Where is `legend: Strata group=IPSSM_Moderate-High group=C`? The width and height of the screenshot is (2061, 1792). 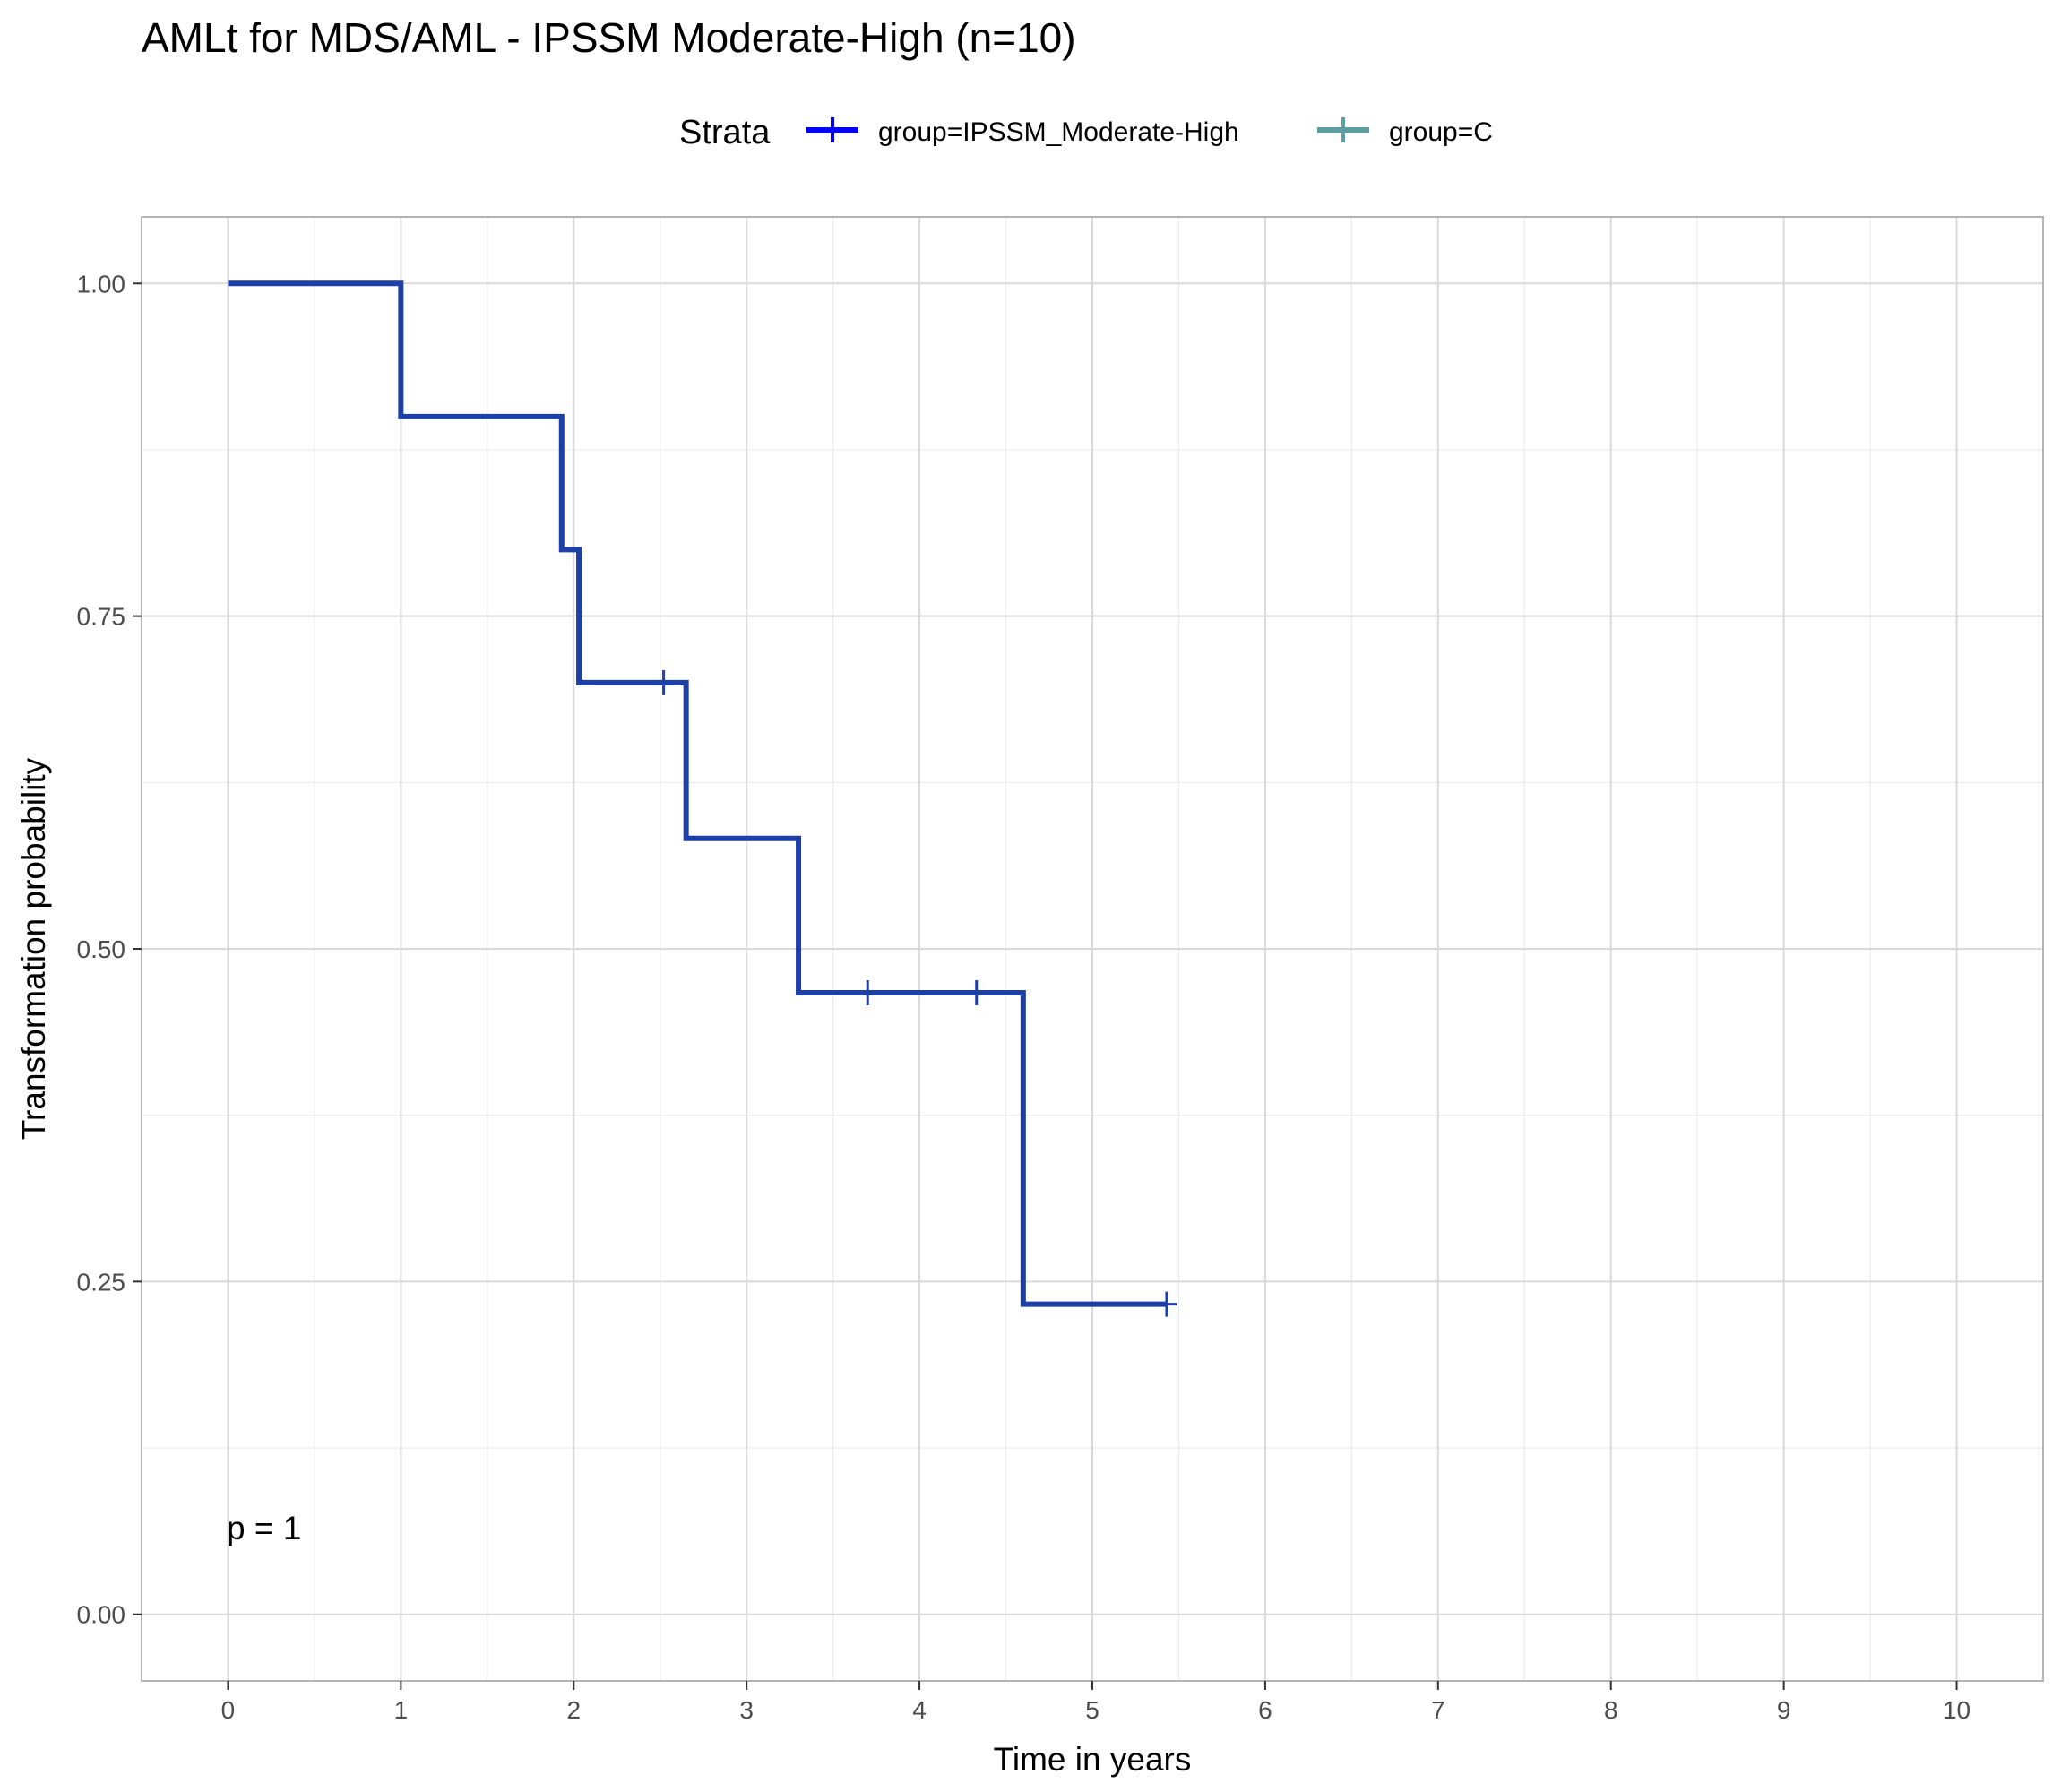 legend: Strata group=IPSSM_Moderate-High group=C is located at coordinates (1086, 132).